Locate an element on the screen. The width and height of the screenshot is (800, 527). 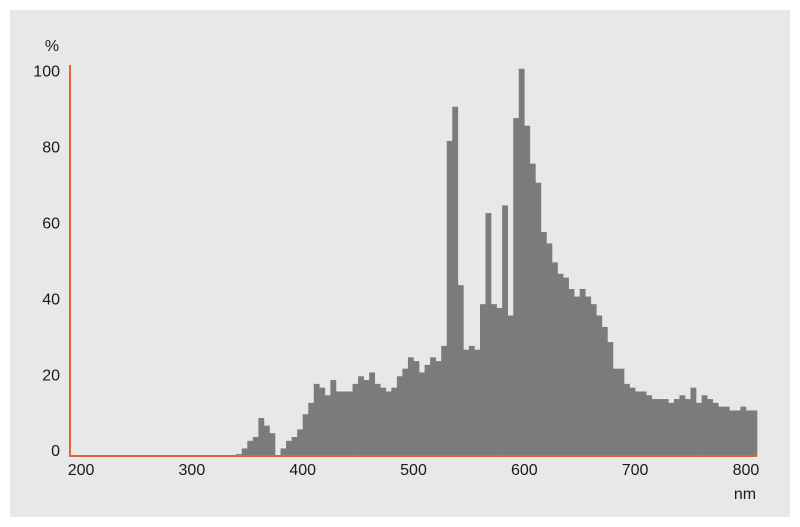
x-tick-label: 300 is located at coordinates (192, 470).